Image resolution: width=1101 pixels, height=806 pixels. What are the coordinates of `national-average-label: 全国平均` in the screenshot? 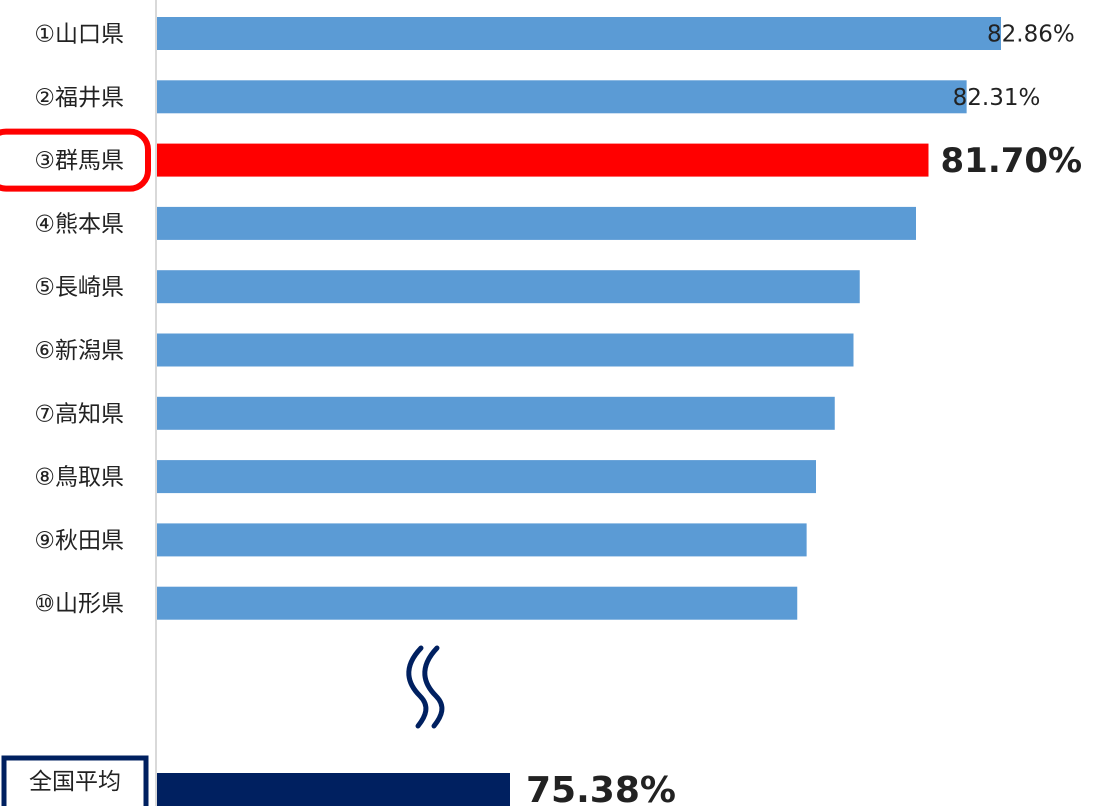 It's located at (75, 782).